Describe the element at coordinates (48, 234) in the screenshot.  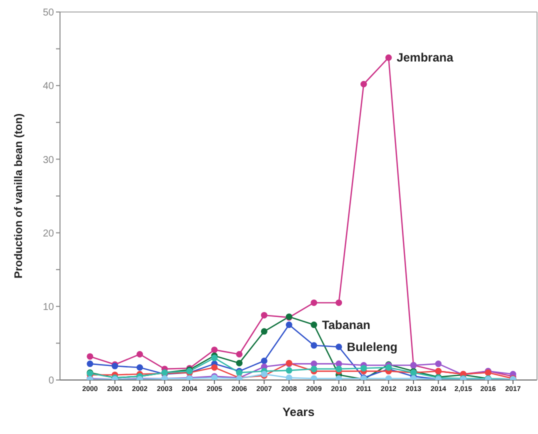
I see `y-tick-label: 20` at that location.